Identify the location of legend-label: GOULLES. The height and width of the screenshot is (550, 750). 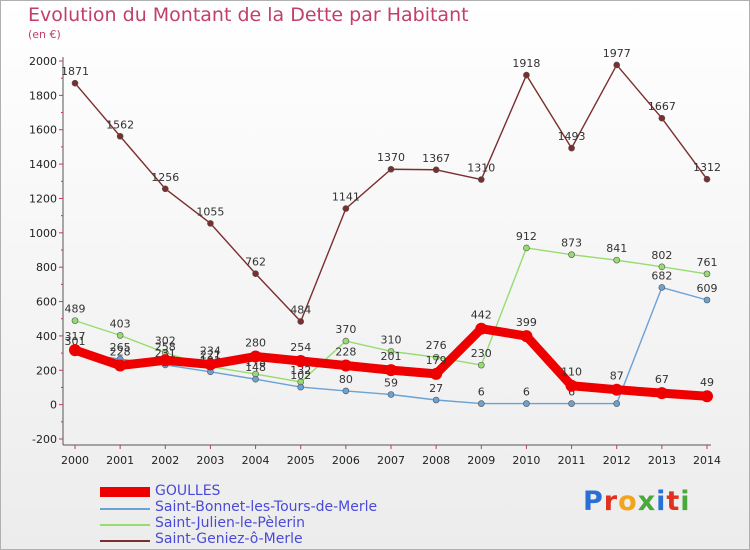
(188, 491).